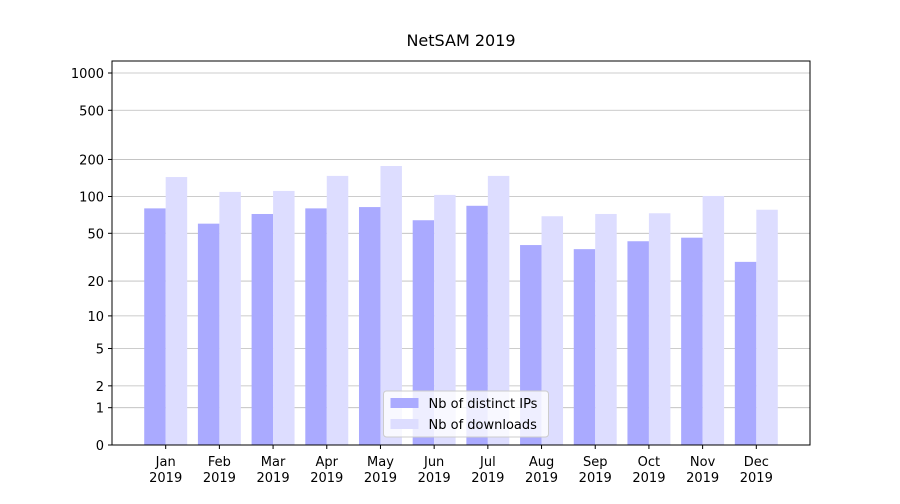 The image size is (900, 504). What do you see at coordinates (100, 409) in the screenshot?
I see `y-tick-label: 1` at bounding box center [100, 409].